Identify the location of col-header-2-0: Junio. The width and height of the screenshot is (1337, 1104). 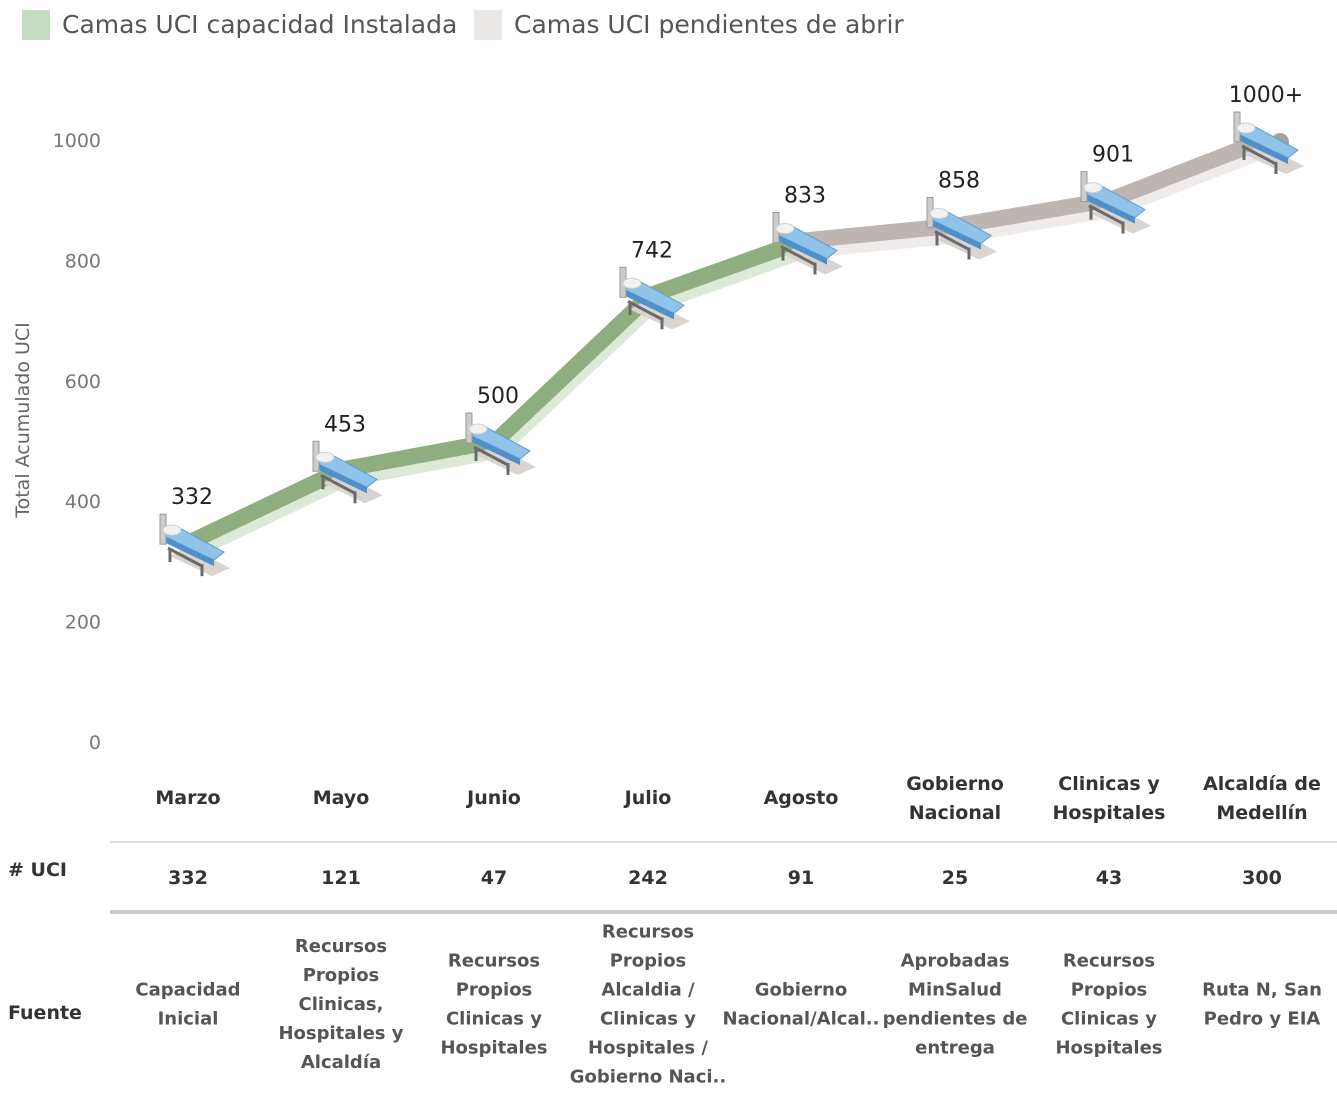
(493, 798).